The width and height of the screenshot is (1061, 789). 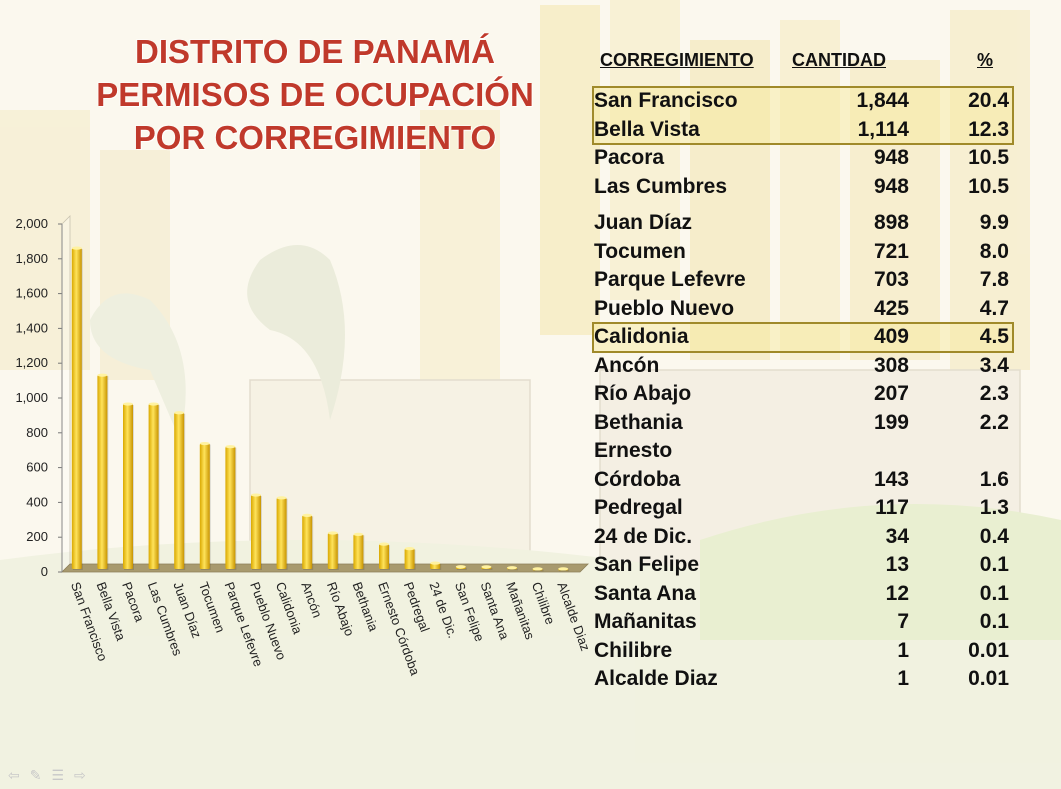 I want to click on row-count: 948, so click(x=891, y=186).